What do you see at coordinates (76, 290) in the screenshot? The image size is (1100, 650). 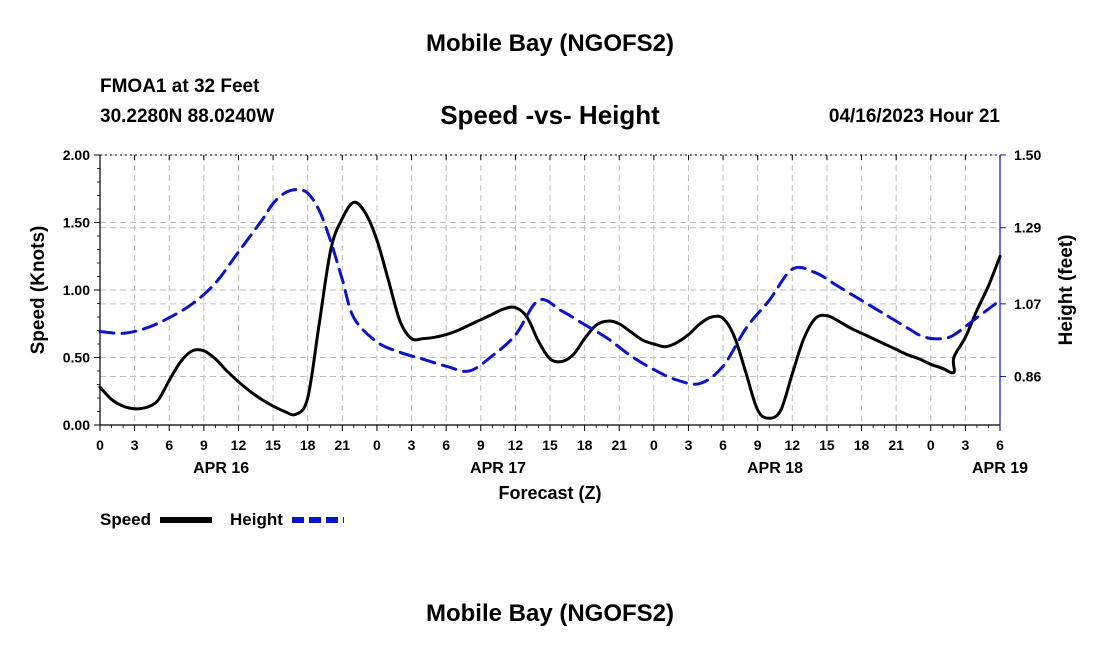 I see `y-left-tick-label: 1.00` at bounding box center [76, 290].